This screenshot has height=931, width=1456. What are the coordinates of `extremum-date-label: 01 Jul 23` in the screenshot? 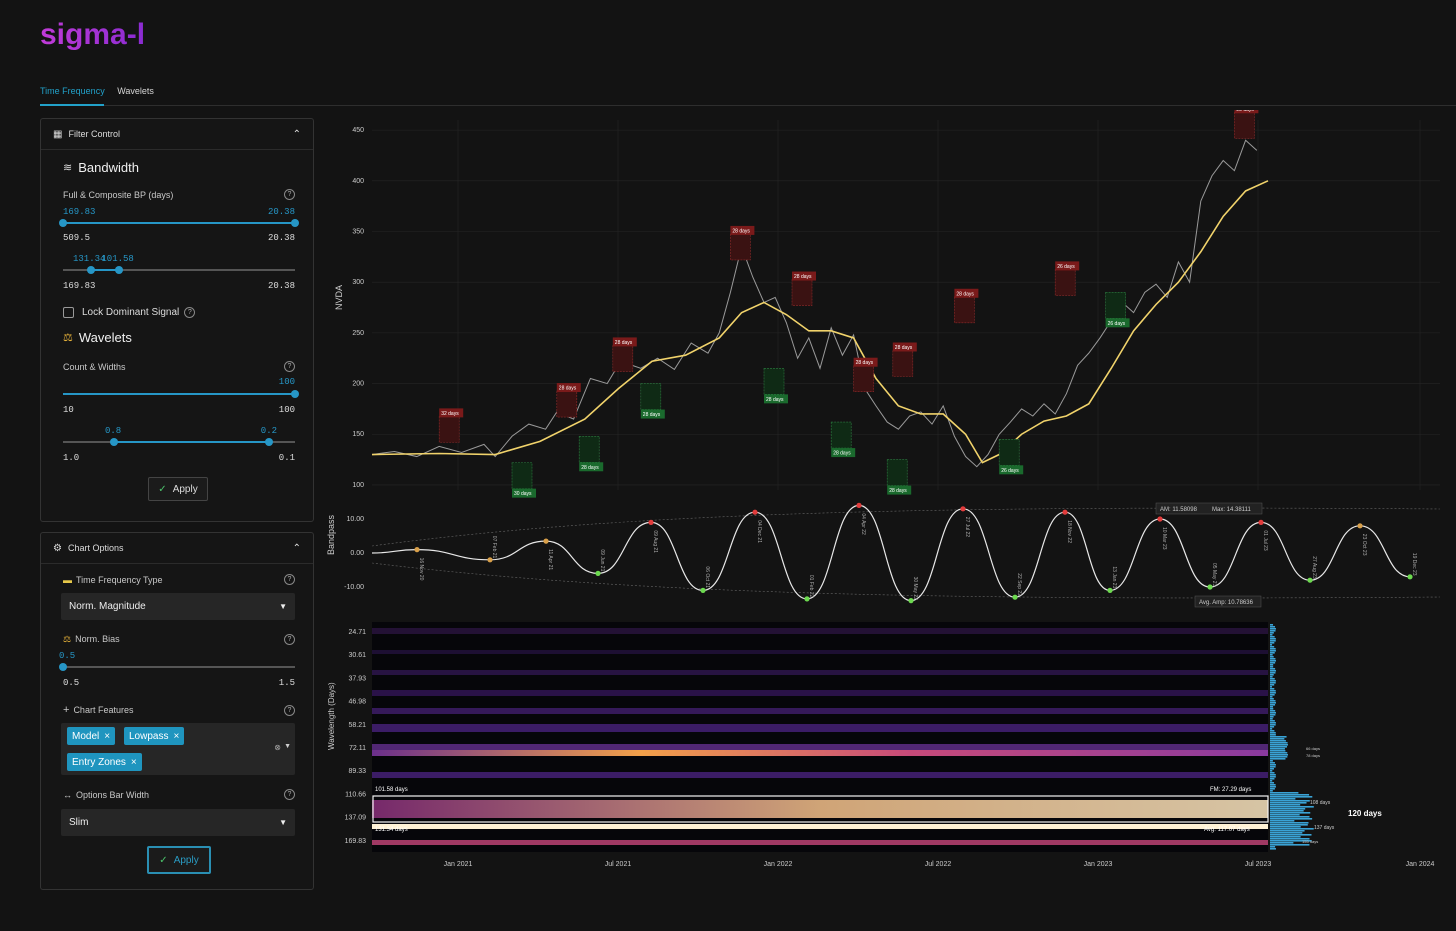 It's located at (1265, 540).